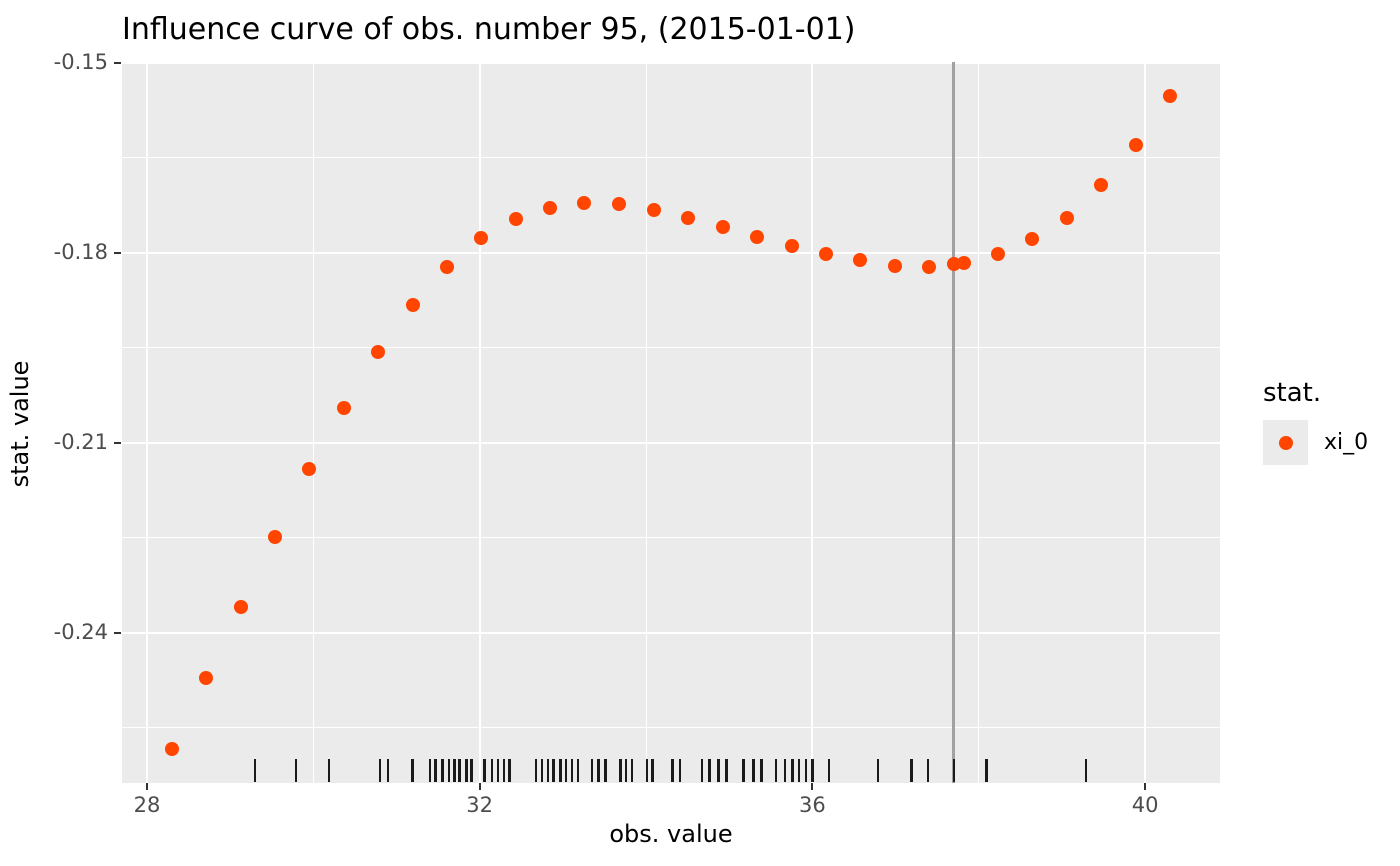  What do you see at coordinates (20, 424) in the screenshot?
I see `y-axis-title: stat. value` at bounding box center [20, 424].